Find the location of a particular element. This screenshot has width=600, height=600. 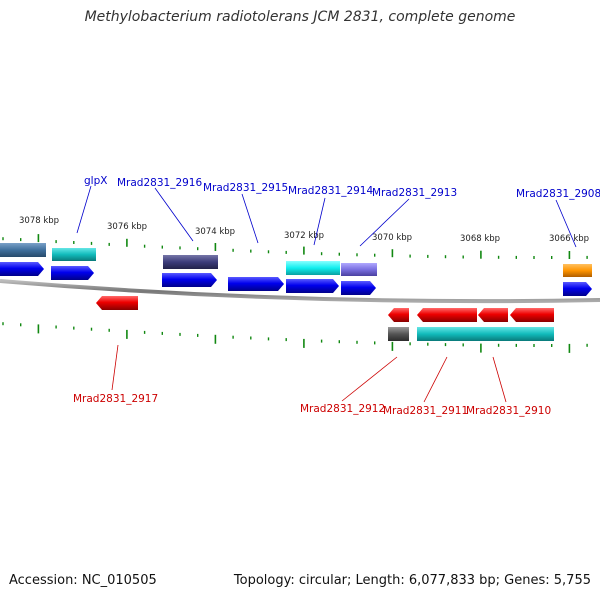

scale-label-3074: 3074 kbp is located at coordinates (215, 232).